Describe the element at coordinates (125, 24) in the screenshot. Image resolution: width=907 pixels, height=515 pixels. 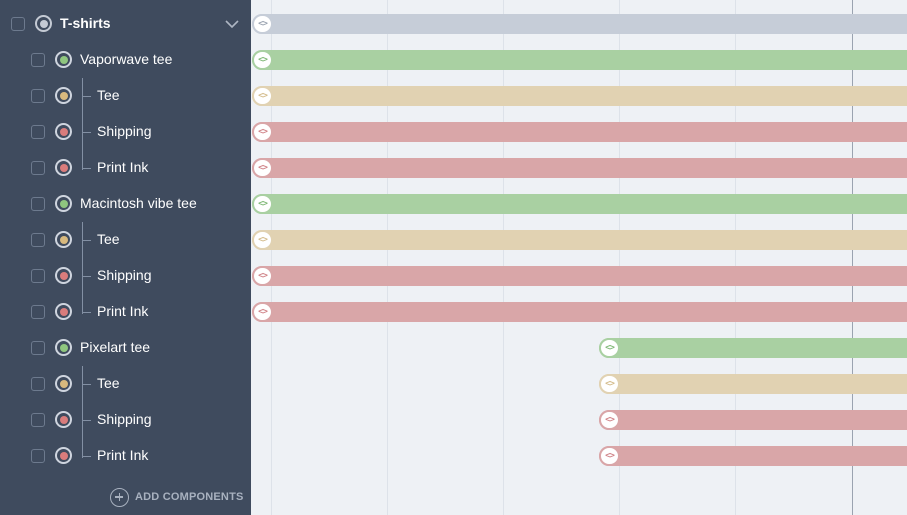
I see `group-row-tshirts: T-shirts` at that location.